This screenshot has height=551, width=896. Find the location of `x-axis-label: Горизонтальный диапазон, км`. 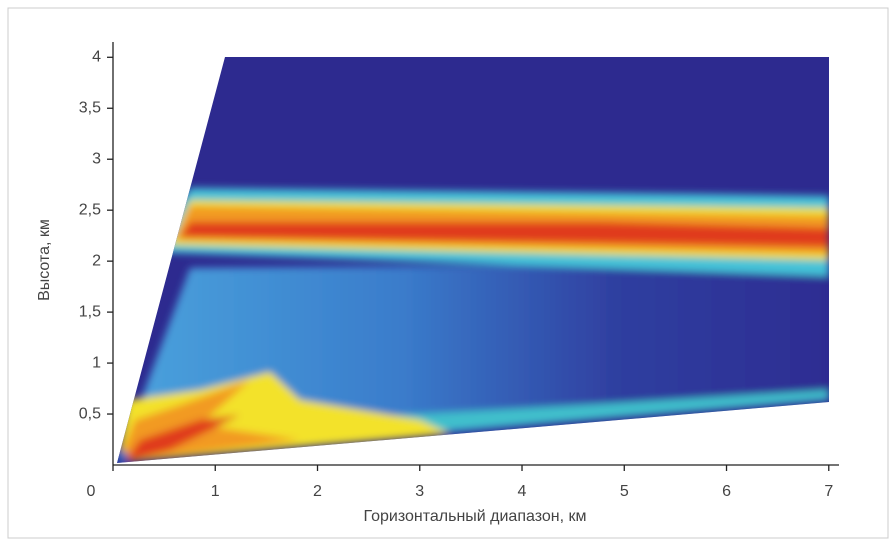

x-axis-label: Горизонтальный диапазон, км is located at coordinates (475, 516).